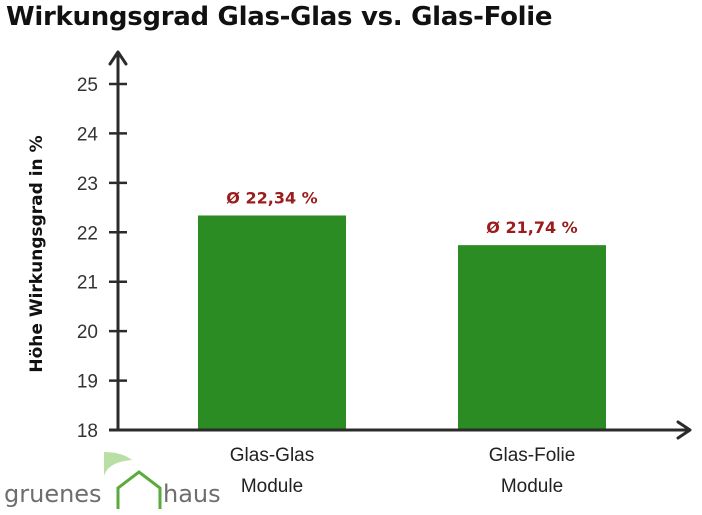  What do you see at coordinates (87, 283) in the screenshot?
I see `y-tick-label-3: 21` at bounding box center [87, 283].